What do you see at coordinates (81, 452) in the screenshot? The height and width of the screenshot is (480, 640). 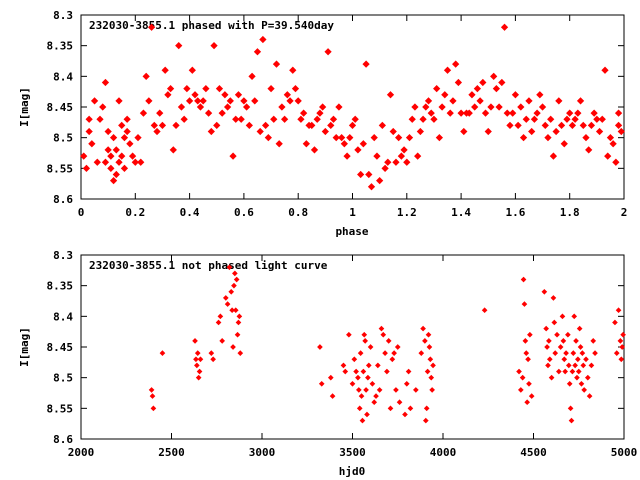 I see `x-tick-label: 2000` at bounding box center [81, 452].